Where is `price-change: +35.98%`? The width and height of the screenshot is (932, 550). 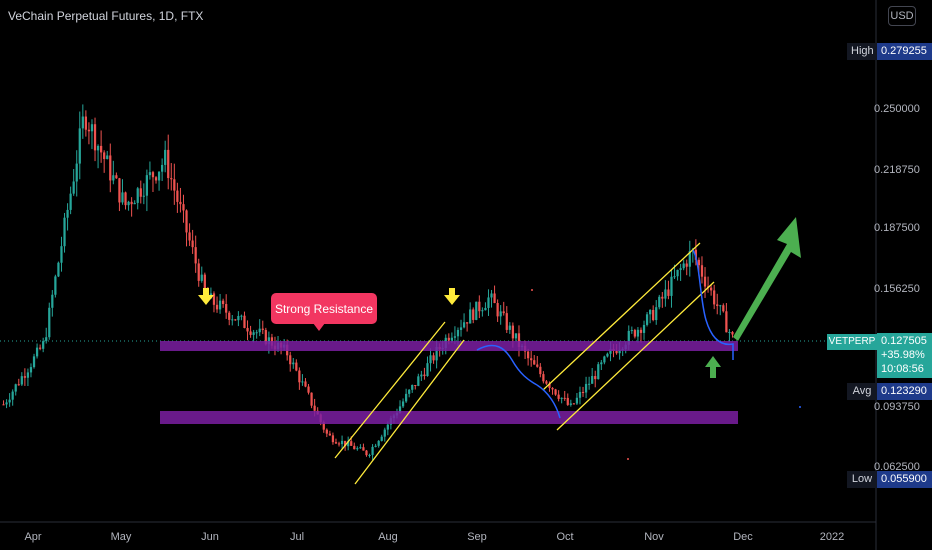 price-change: +35.98% is located at coordinates (903, 355).